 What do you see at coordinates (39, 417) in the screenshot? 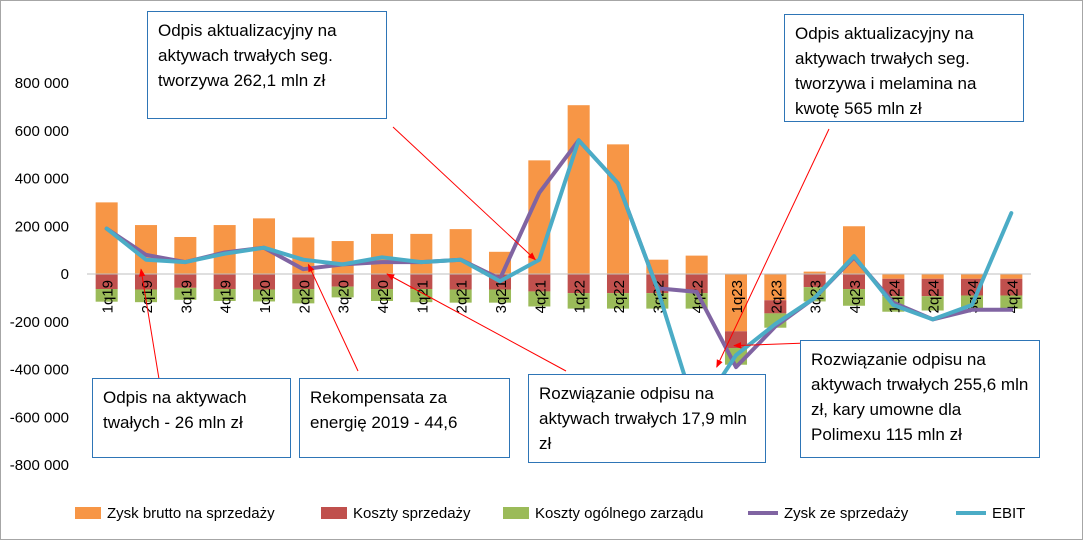
I see `y-tick-label: -600 000` at bounding box center [39, 417].